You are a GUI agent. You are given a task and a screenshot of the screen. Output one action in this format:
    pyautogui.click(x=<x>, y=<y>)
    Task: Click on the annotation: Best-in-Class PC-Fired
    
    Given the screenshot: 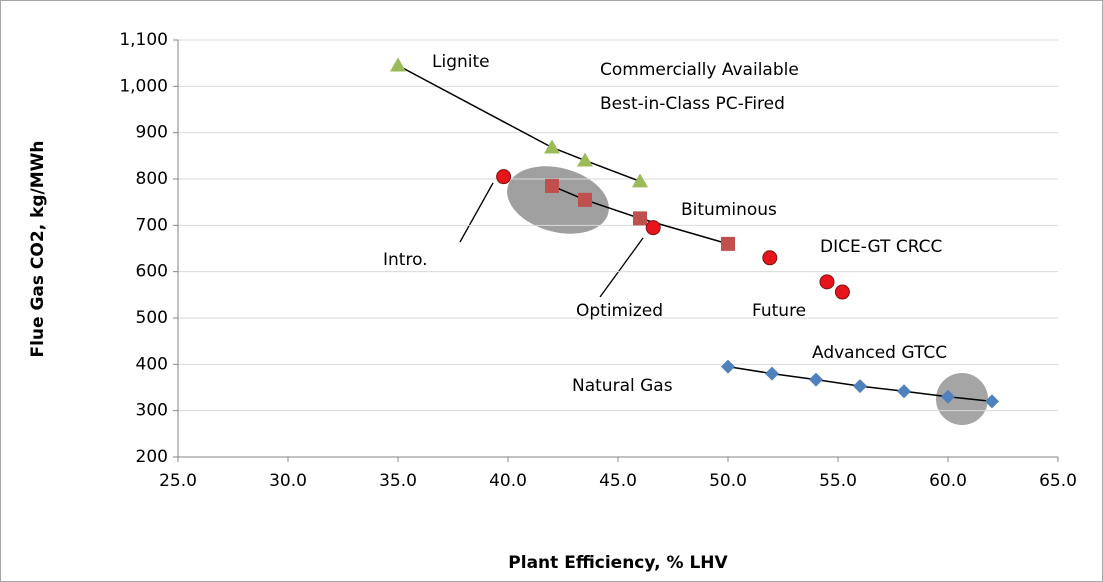 What is the action you would take?
    pyautogui.click(x=692, y=104)
    